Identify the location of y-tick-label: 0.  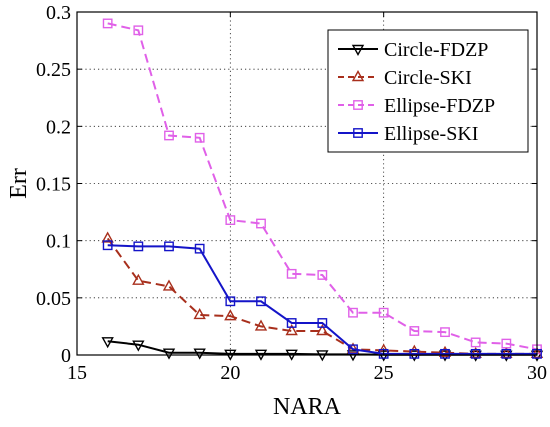
(66, 356).